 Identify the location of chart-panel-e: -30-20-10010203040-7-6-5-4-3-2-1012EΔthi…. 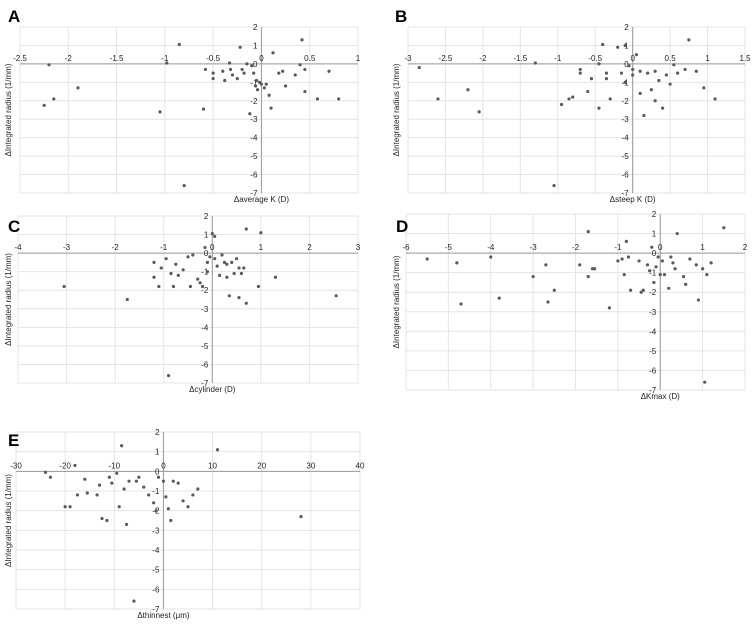
(184, 524).